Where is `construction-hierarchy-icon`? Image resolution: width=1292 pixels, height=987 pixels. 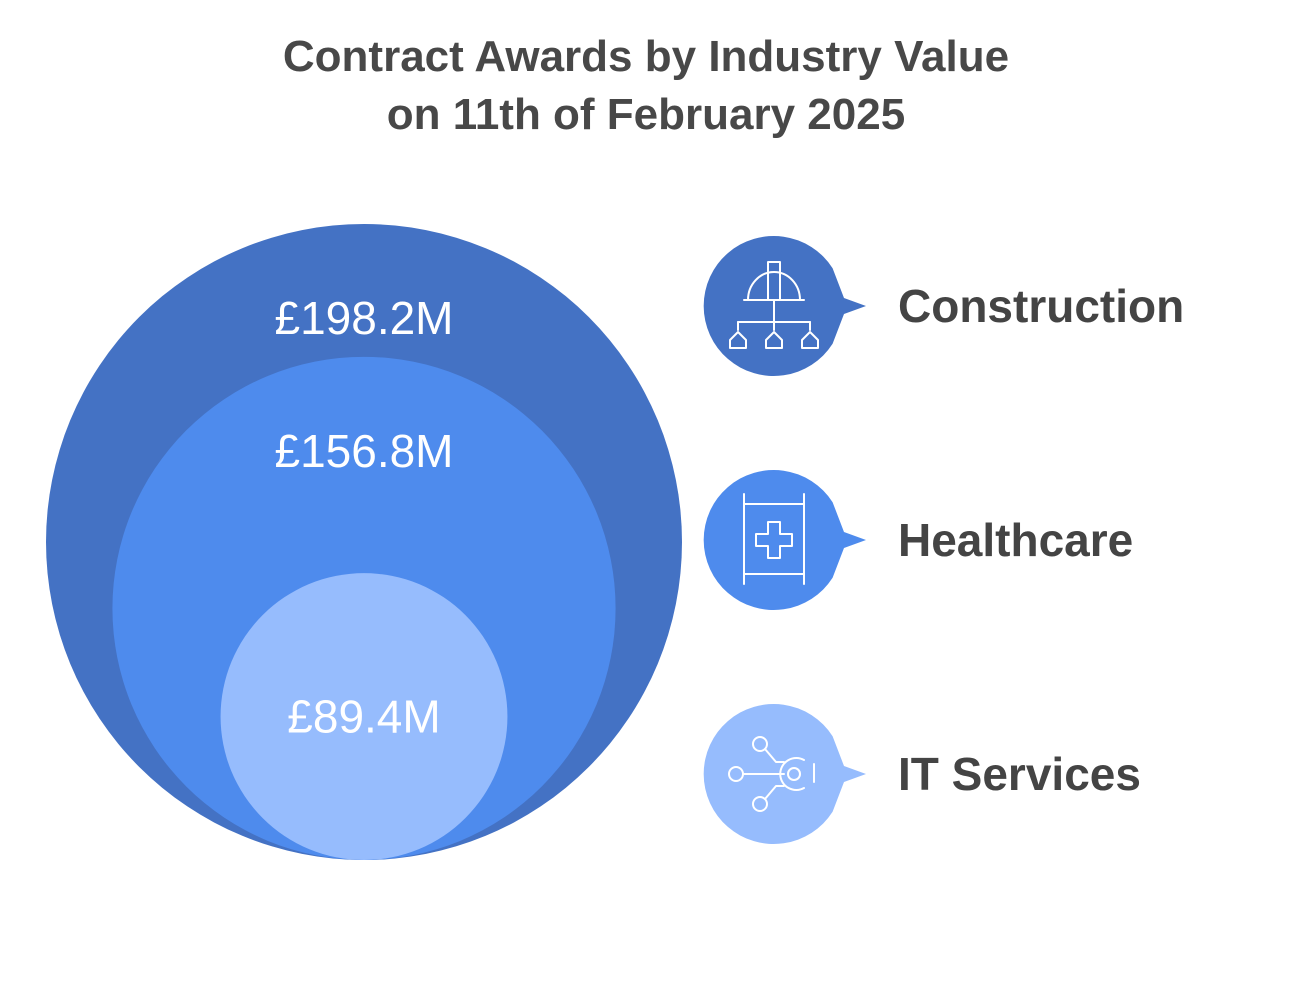
construction-hierarchy-icon is located at coordinates (774, 305).